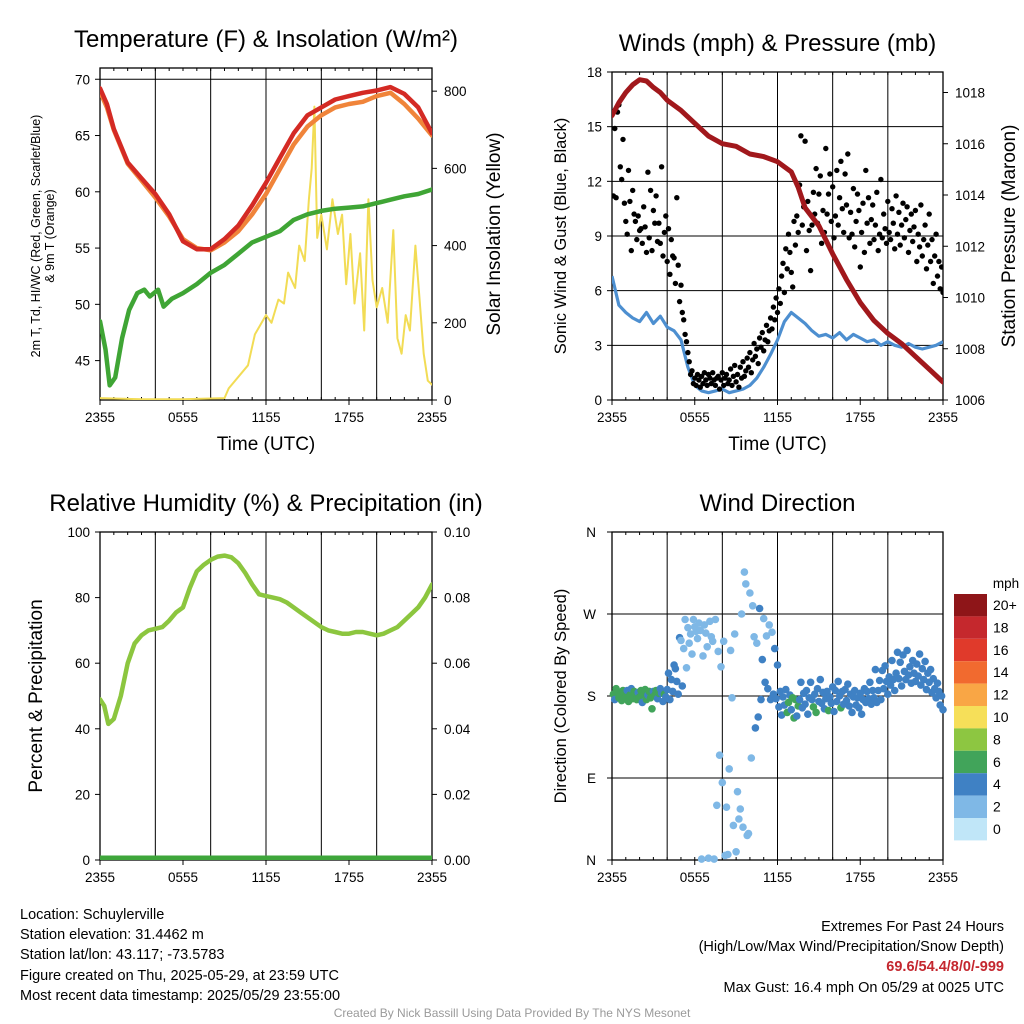  What do you see at coordinates (266, 252) in the screenshot?
I see `series-line-ins` at bounding box center [266, 252].